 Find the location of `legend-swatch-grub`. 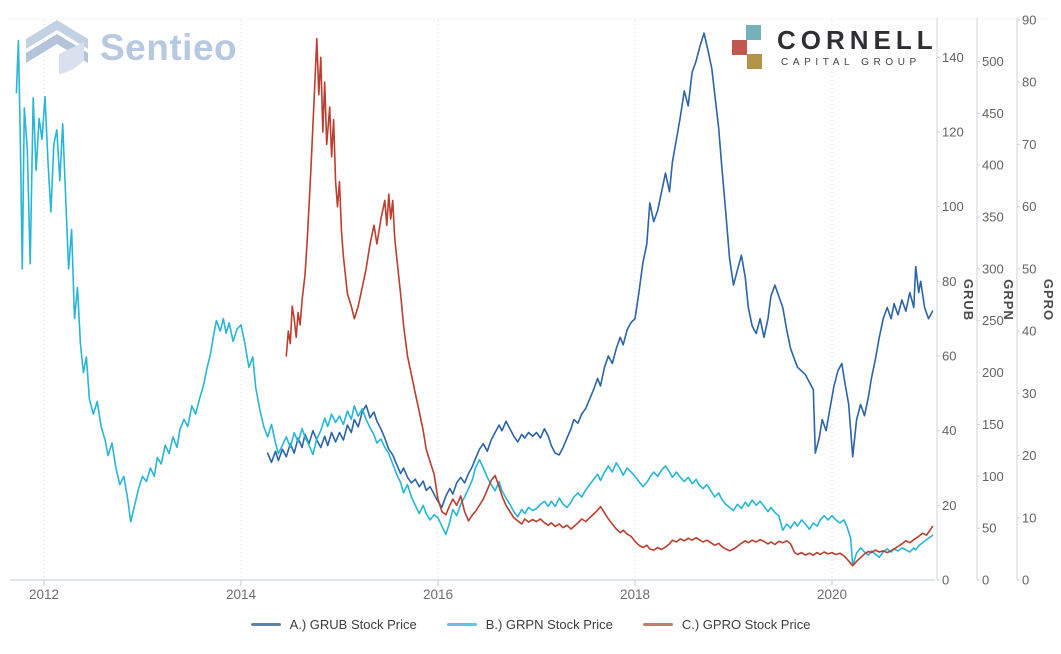

legend-swatch-grub is located at coordinates (265, 624).